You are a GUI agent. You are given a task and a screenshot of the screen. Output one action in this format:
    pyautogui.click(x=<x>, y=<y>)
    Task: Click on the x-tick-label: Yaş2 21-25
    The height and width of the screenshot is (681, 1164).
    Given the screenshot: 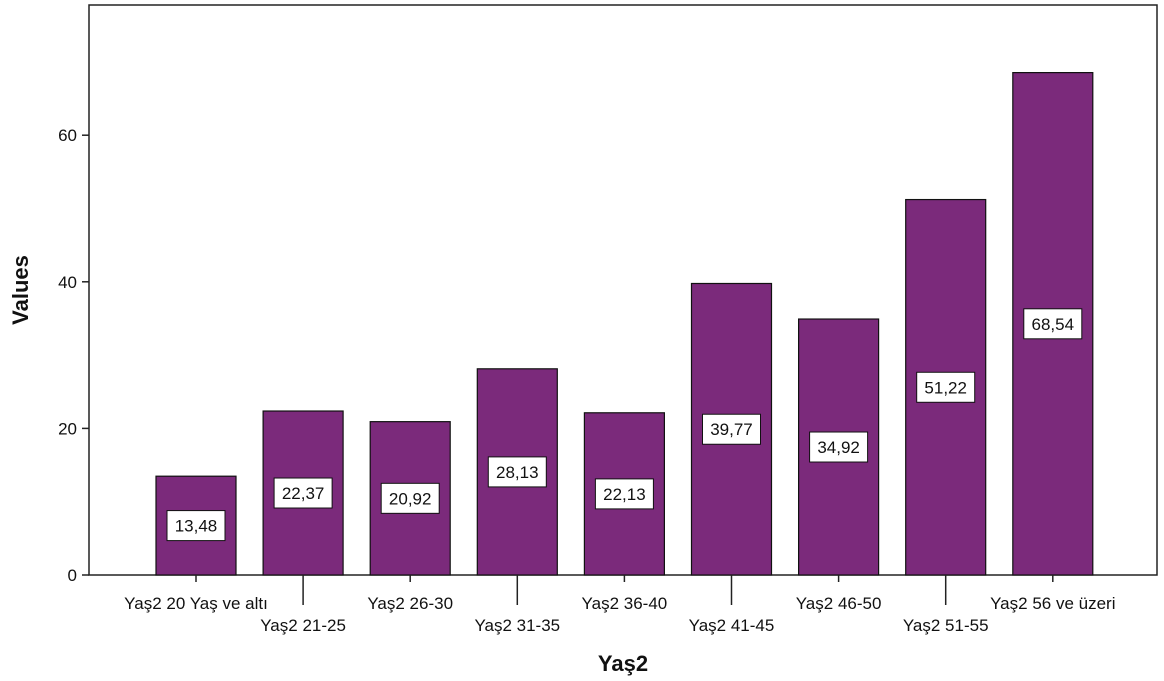 What is the action you would take?
    pyautogui.click(x=303, y=625)
    